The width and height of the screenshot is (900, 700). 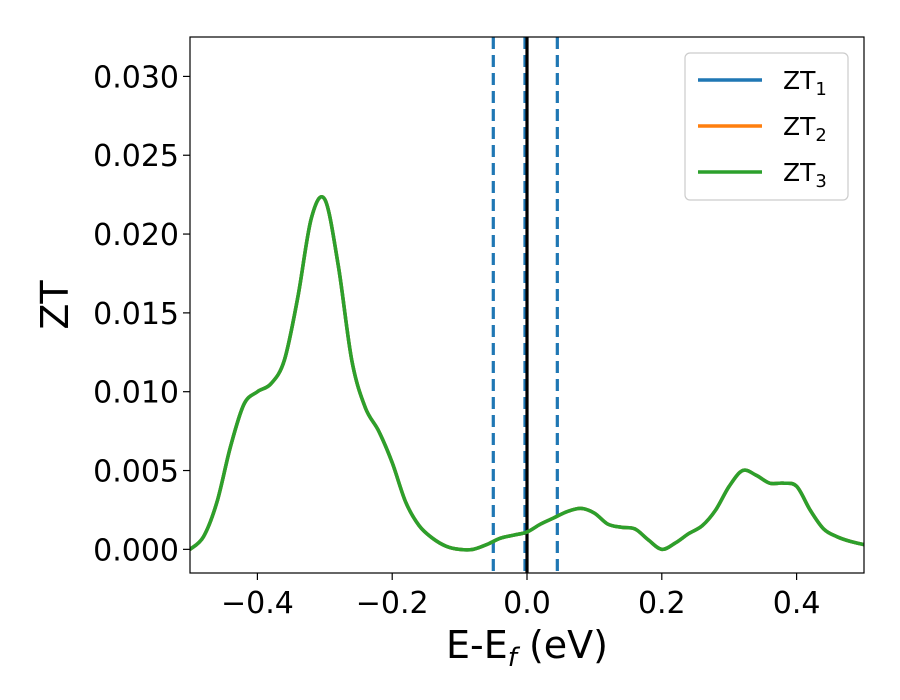 What do you see at coordinates (662, 603) in the screenshot?
I see `x-tick-label: 0.2` at bounding box center [662, 603].